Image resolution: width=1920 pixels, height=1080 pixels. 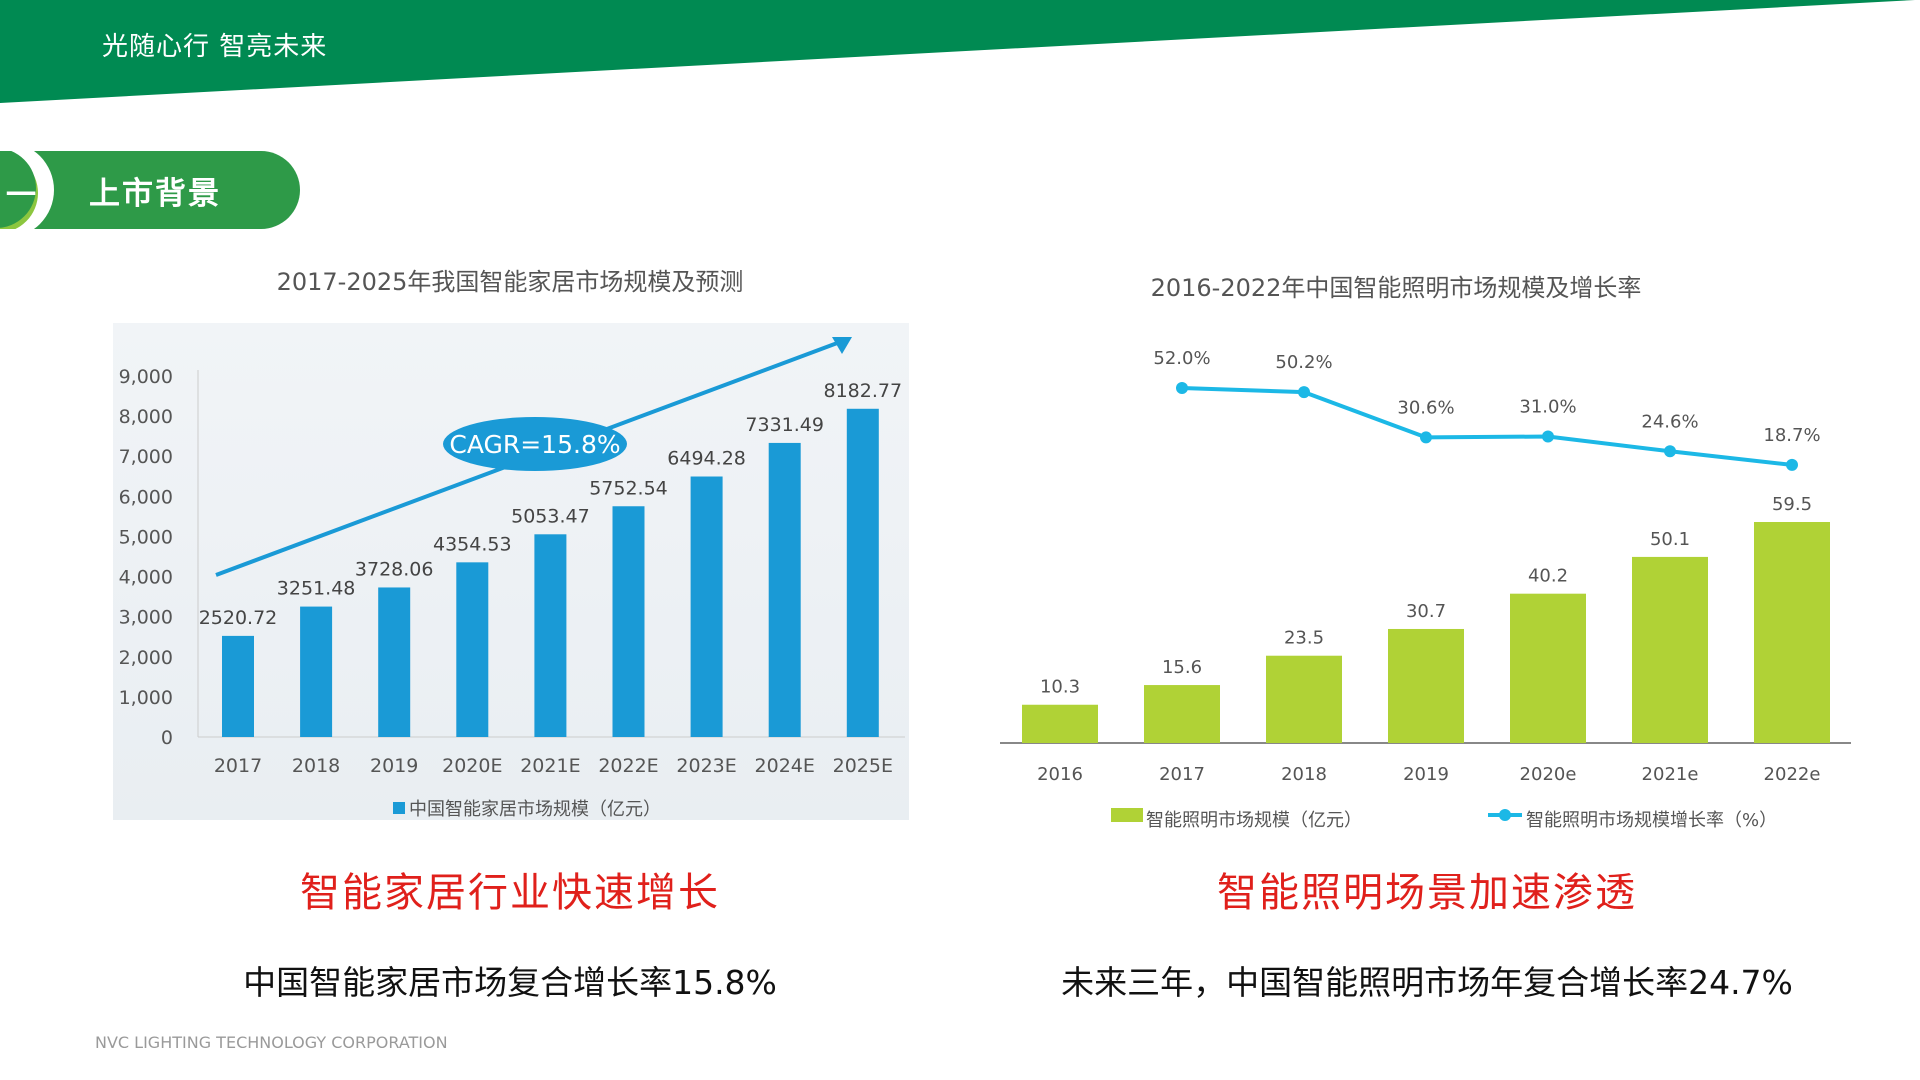 What do you see at coordinates (535, 809) in the screenshot?
I see `legend-label: 中国智能家居市场规模（亿元）` at bounding box center [535, 809].